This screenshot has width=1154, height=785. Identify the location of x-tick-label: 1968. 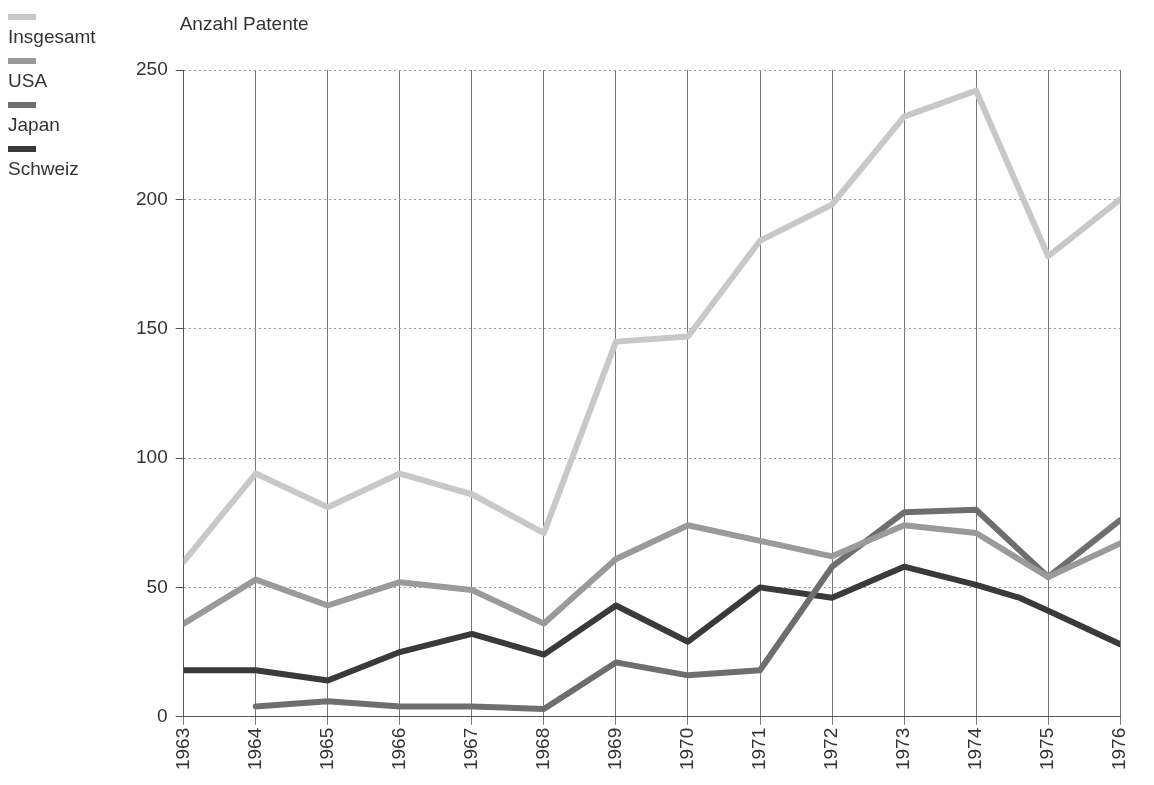
(543, 749).